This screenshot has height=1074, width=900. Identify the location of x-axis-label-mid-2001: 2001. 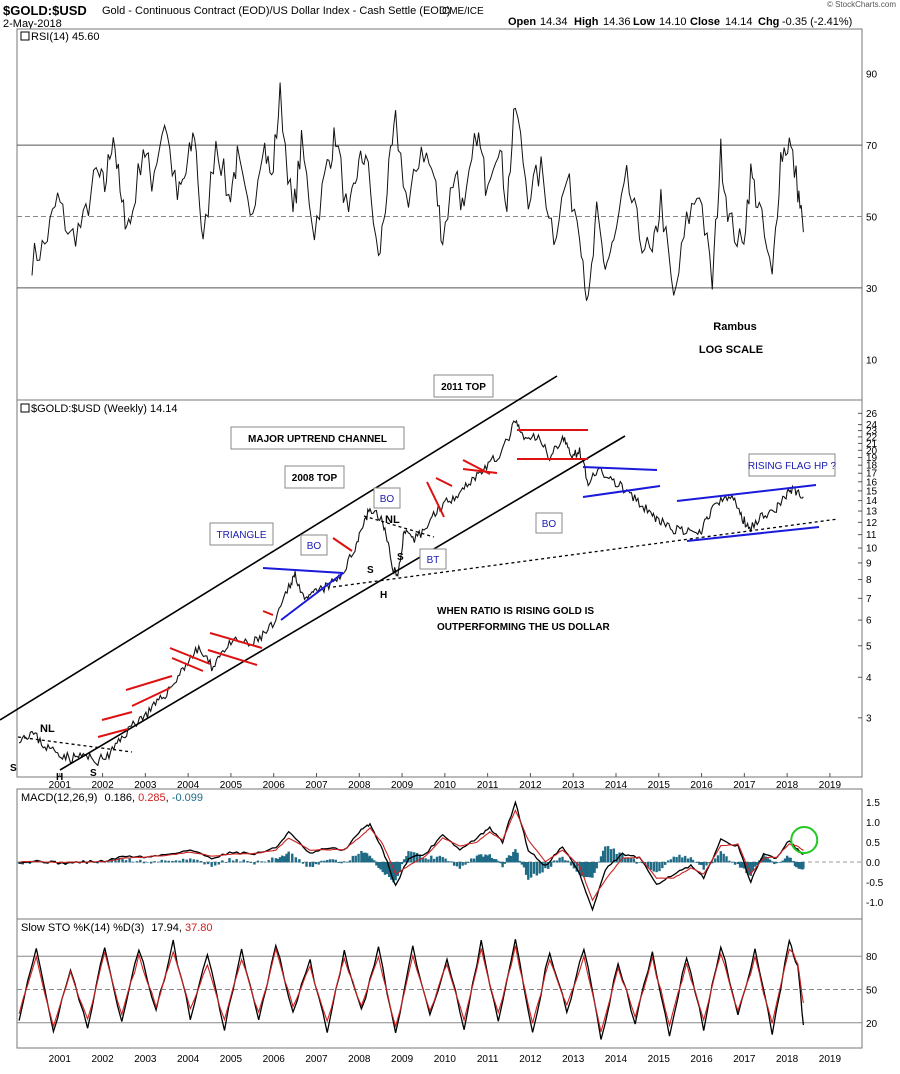
(60, 785).